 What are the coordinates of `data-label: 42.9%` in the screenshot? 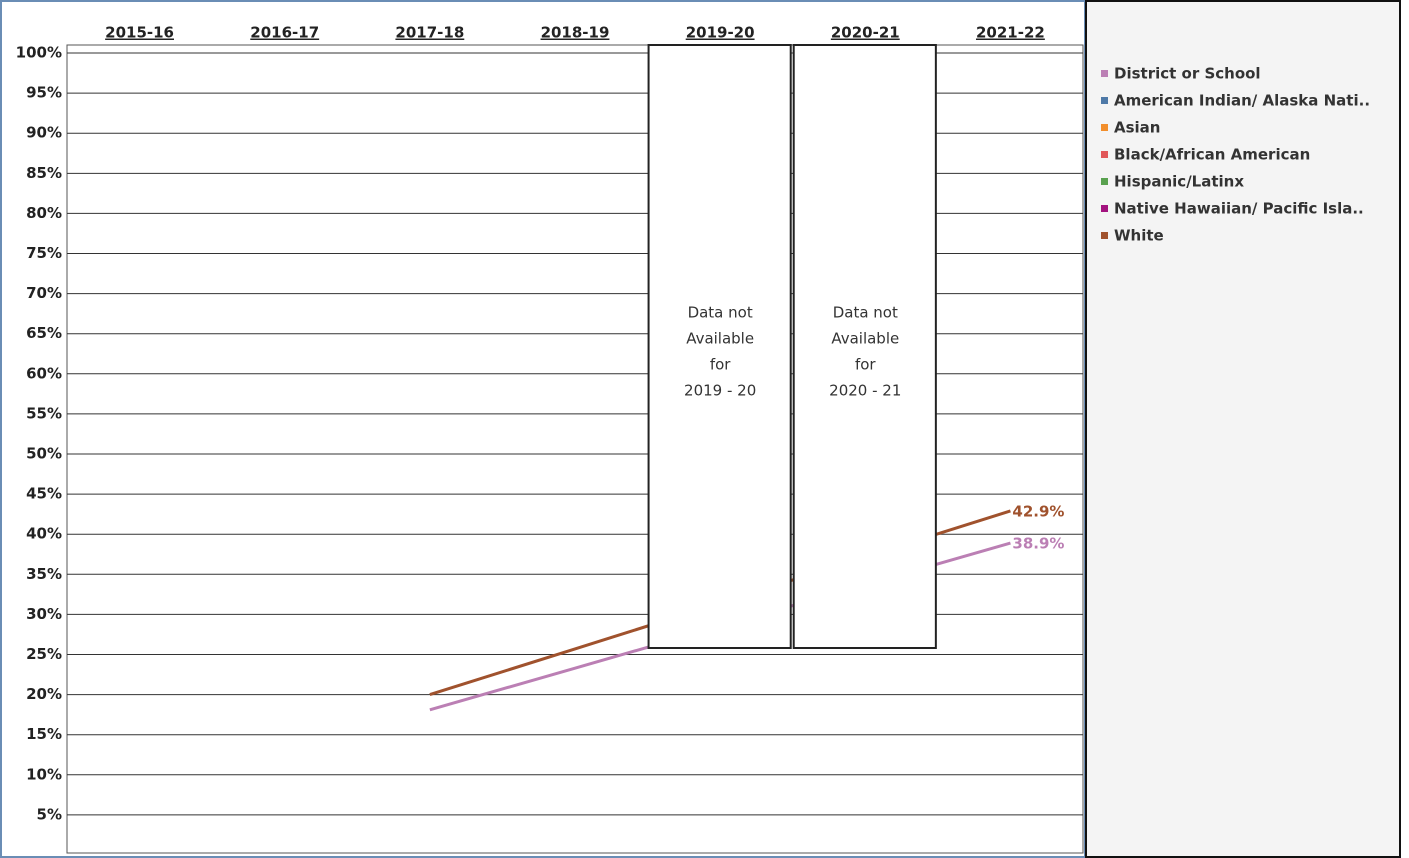 It's located at (1038, 511).